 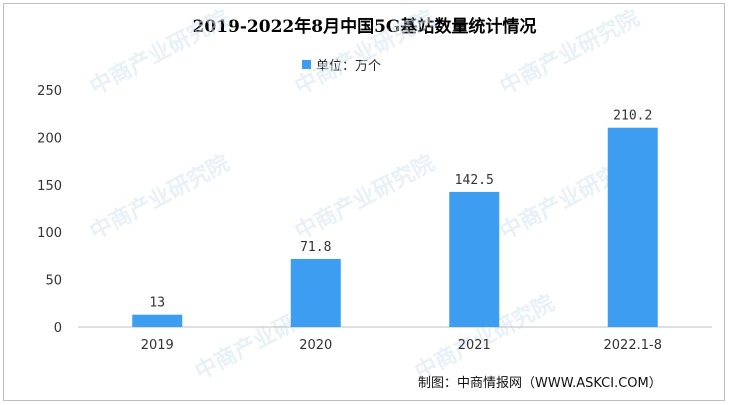 What do you see at coordinates (49, 233) in the screenshot?
I see `y-tick-label: 100` at bounding box center [49, 233].